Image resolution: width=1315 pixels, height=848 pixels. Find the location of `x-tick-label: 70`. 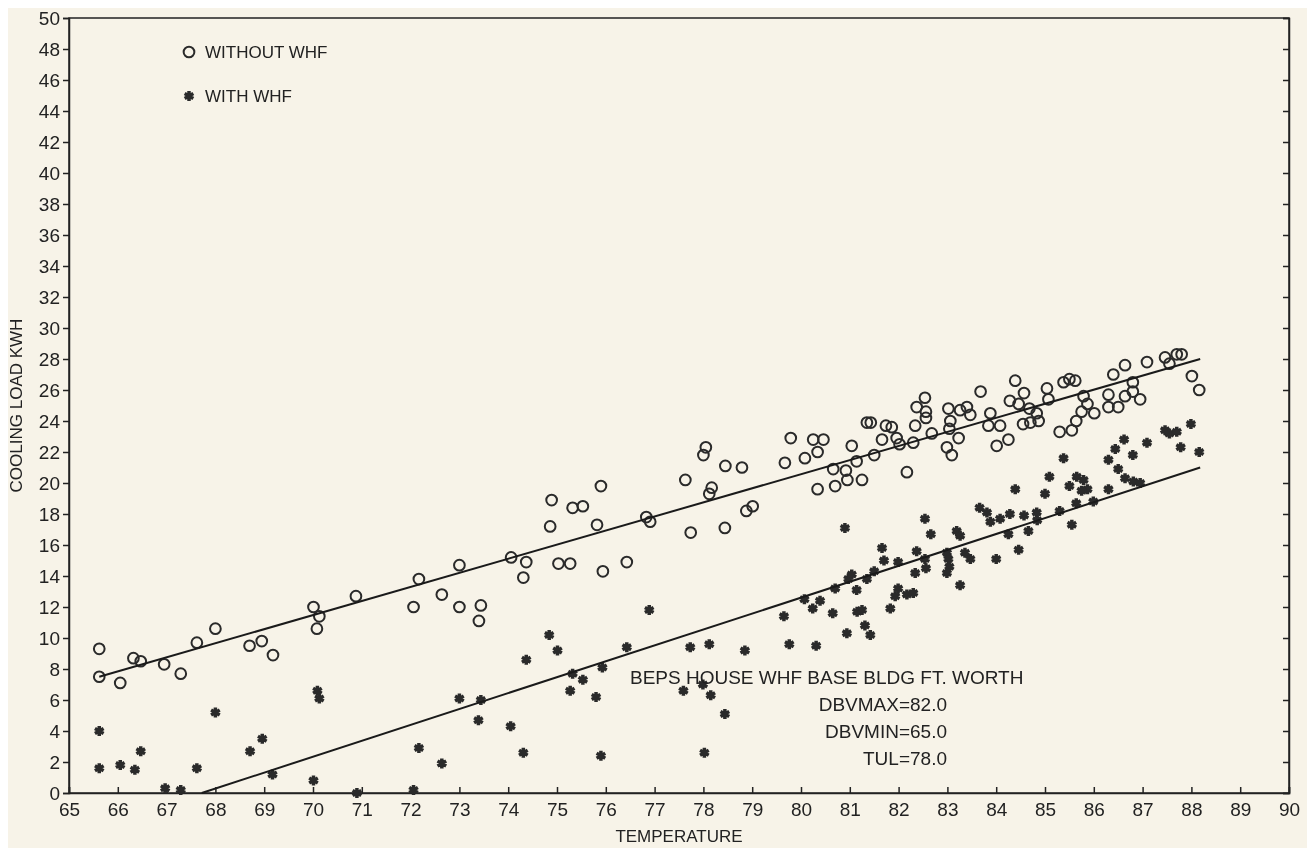

x-tick-label: 70 is located at coordinates (313, 810).